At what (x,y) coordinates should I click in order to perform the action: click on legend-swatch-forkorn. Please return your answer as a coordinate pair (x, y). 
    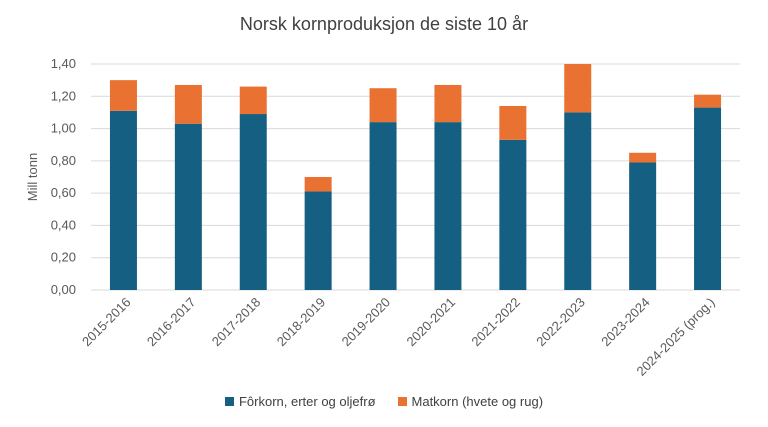
    Looking at the image, I should click on (229, 401).